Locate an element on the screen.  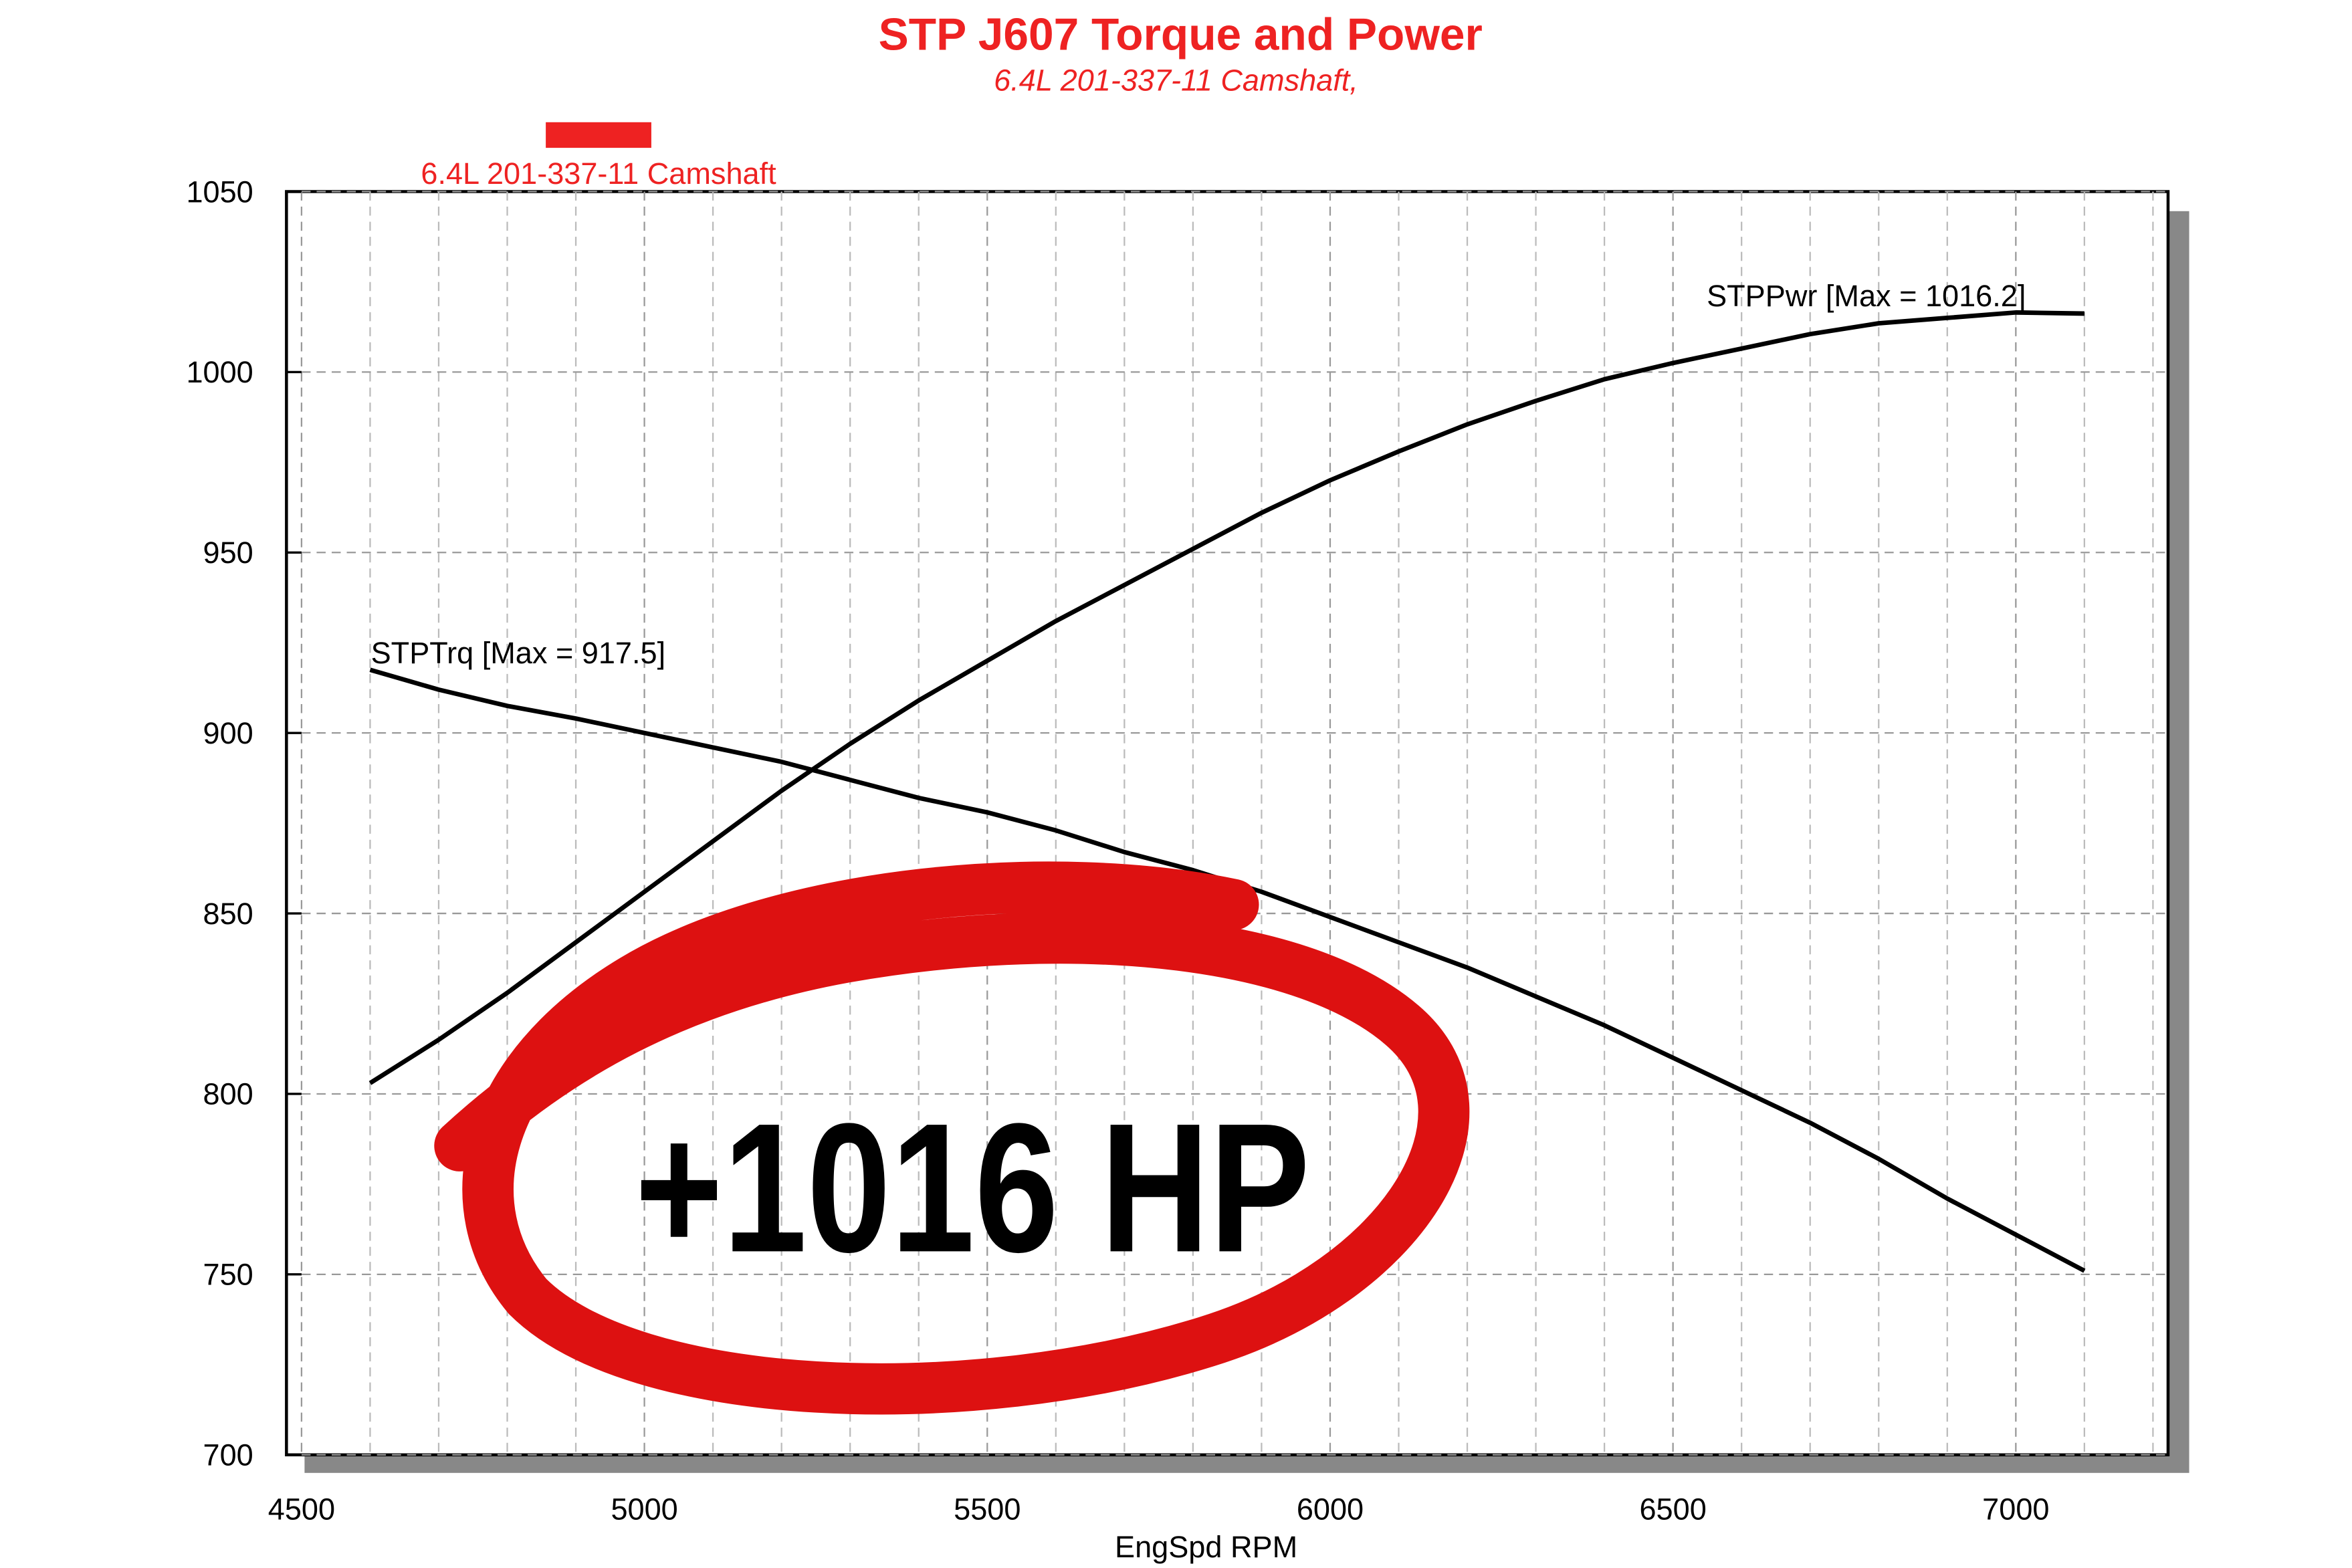
chart-title: STP J607 Torque and Power is located at coordinates (1181, 35).